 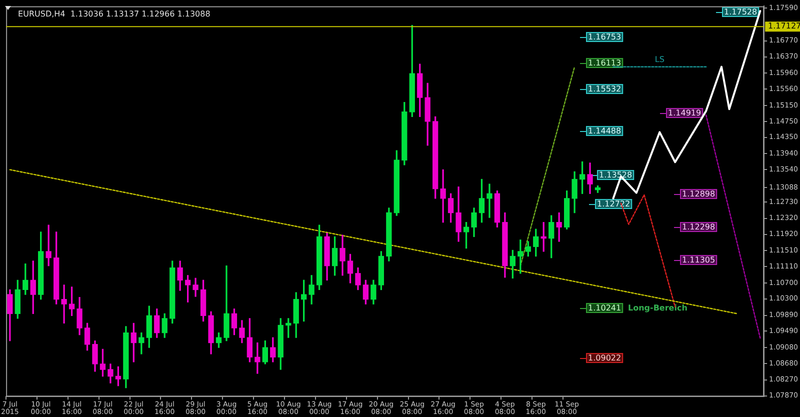 I want to click on annotation: 1.14919, so click(x=685, y=113).